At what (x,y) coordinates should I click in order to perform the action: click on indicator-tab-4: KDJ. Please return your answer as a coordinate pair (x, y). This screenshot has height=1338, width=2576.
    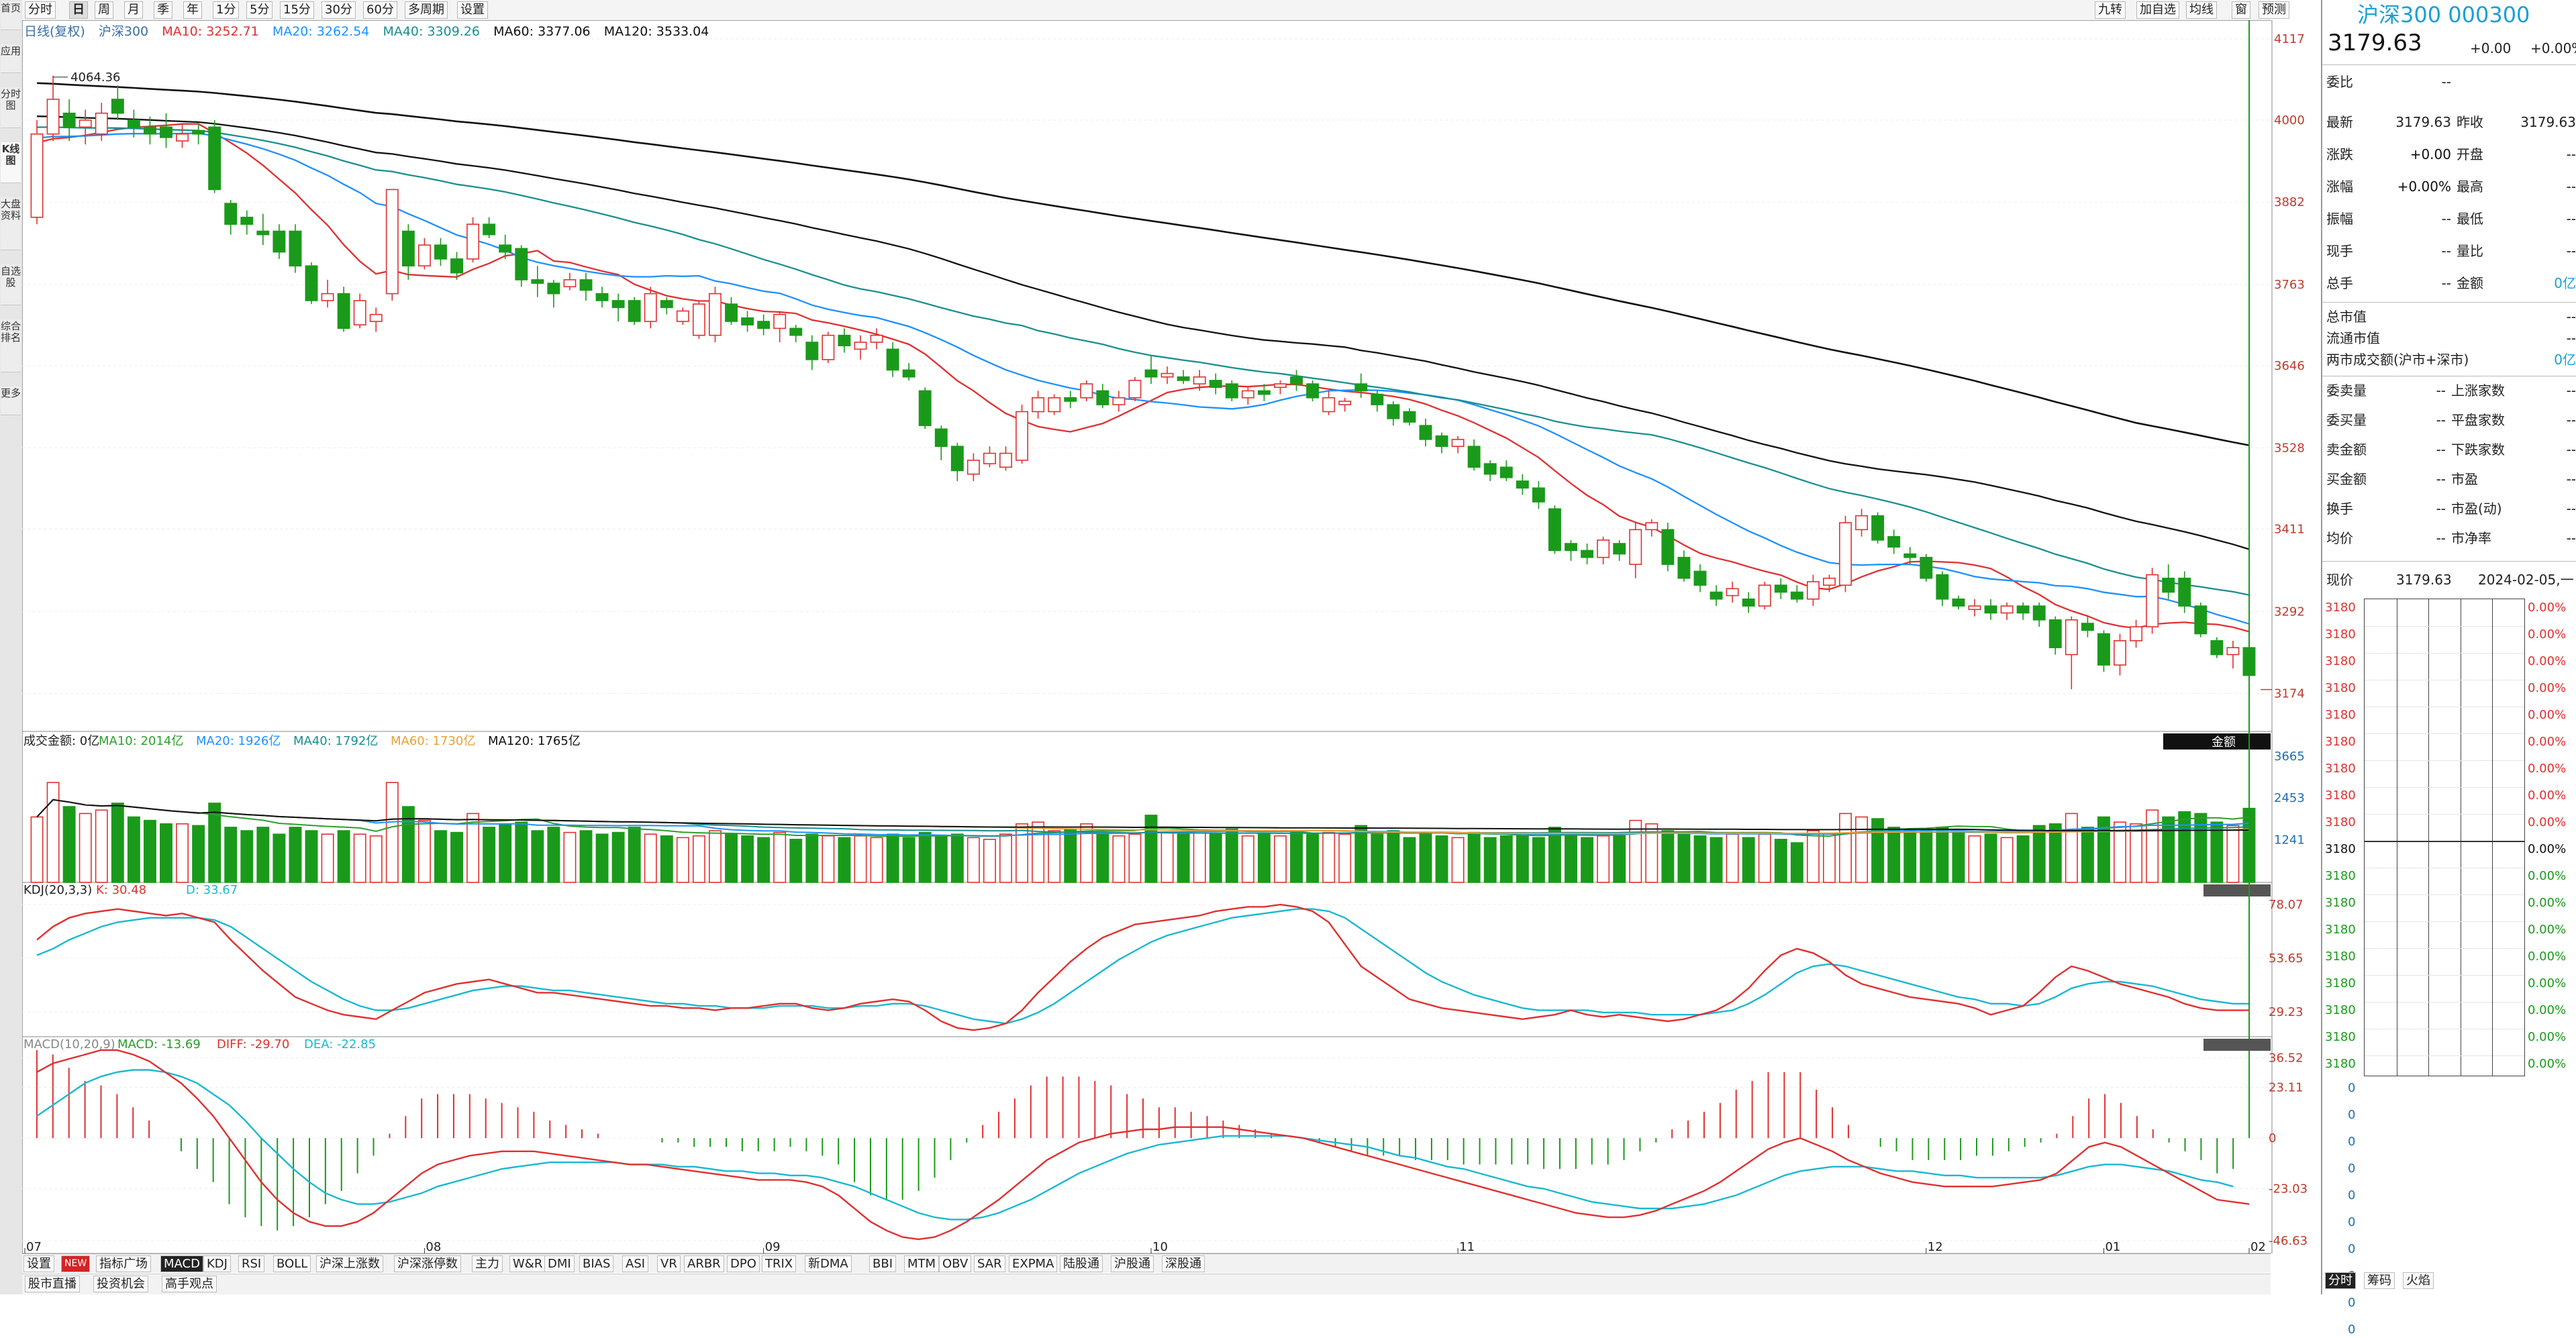
    Looking at the image, I should click on (217, 1263).